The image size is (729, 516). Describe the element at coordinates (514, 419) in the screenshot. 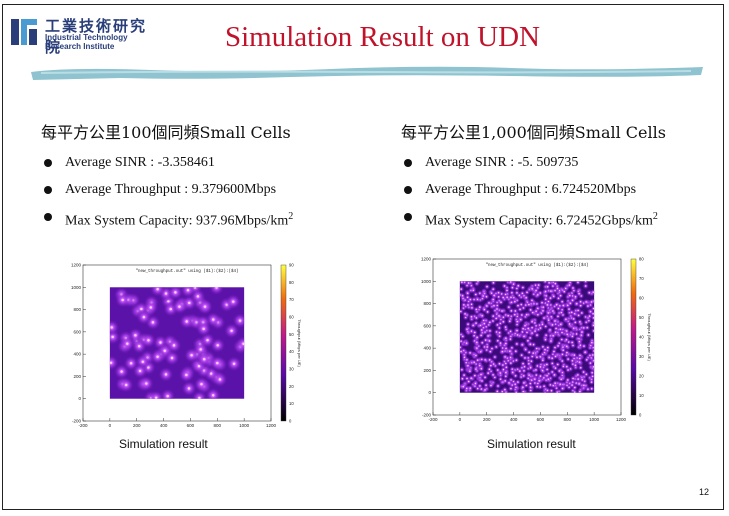

I see `x-tick-label: 400` at that location.